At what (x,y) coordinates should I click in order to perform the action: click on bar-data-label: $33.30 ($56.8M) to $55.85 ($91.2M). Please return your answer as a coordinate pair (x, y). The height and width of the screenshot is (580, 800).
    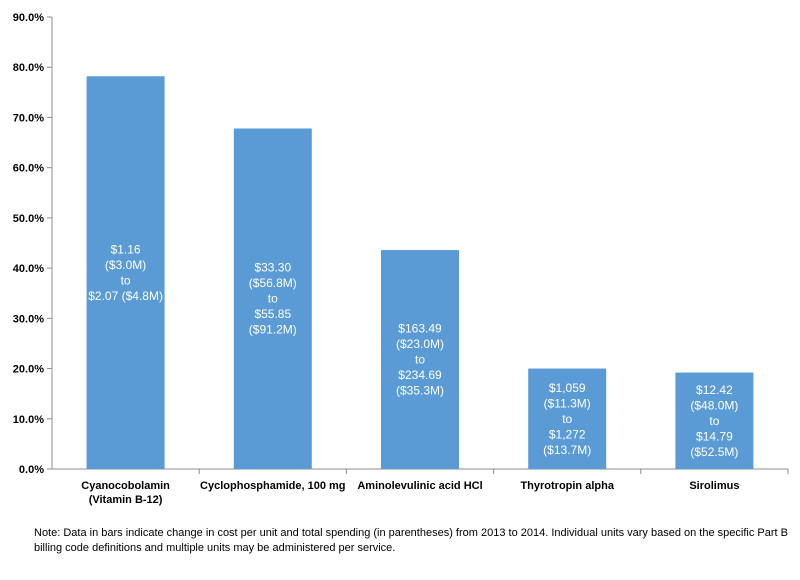
    Looking at the image, I should click on (273, 299).